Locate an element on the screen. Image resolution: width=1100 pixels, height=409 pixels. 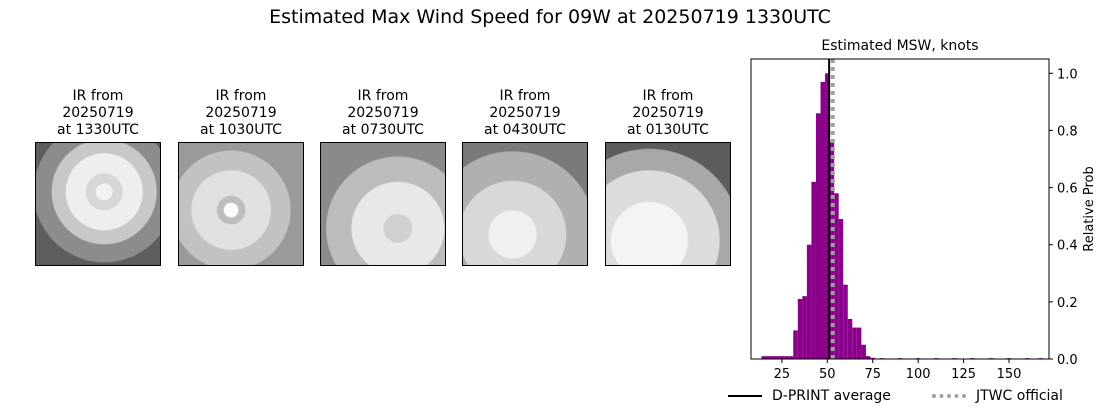
ir-caption-line3: at 1330UTC is located at coordinates (98, 130).